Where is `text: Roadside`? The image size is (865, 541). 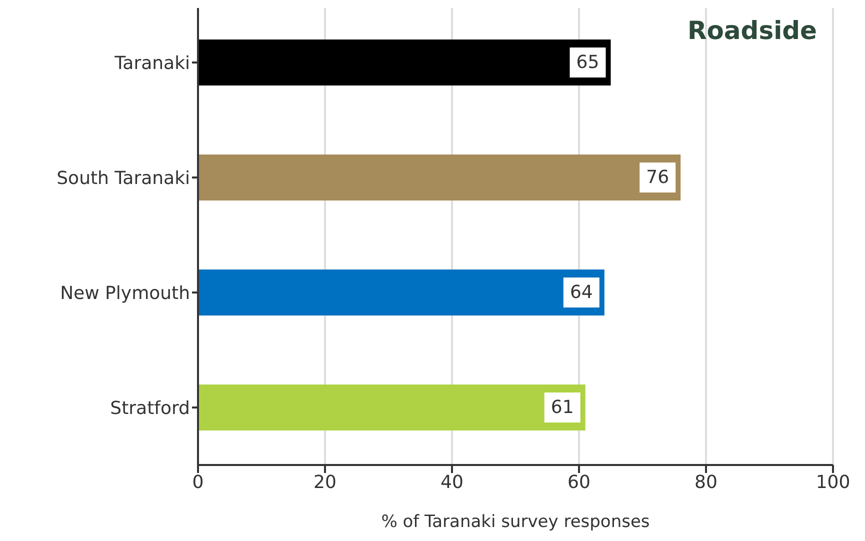
text: Roadside is located at coordinates (752, 30).